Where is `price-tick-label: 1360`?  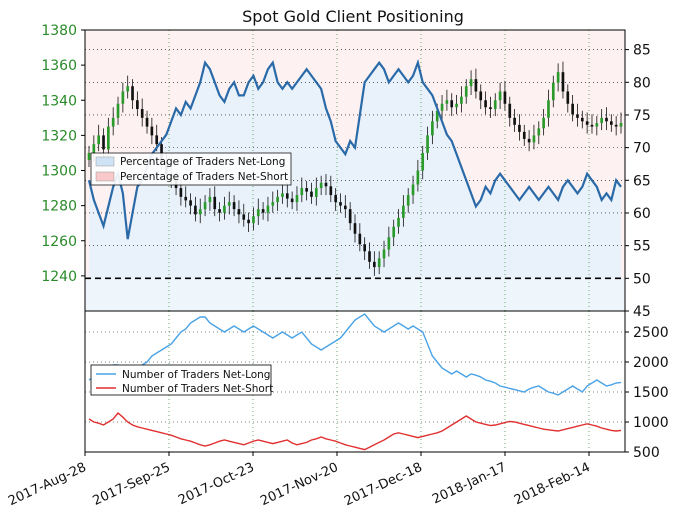
price-tick-label: 1360 is located at coordinates (59, 66).